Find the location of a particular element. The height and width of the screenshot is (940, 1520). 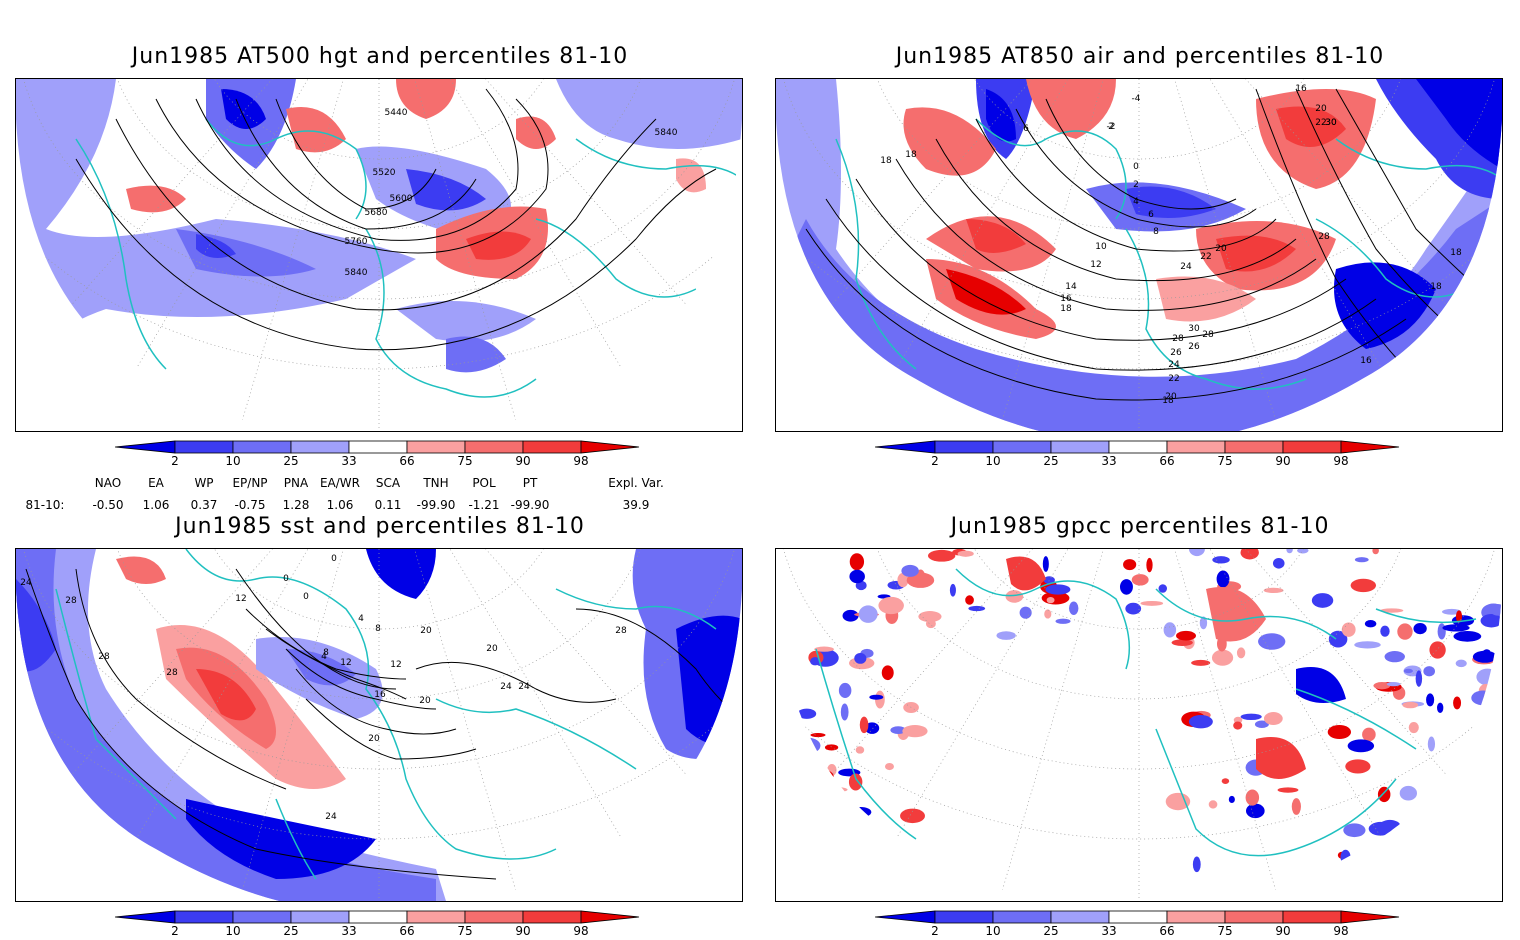

colorbar-gpcc: 2 10 25 33 66 75 90 98 is located at coordinates (1140, 925).